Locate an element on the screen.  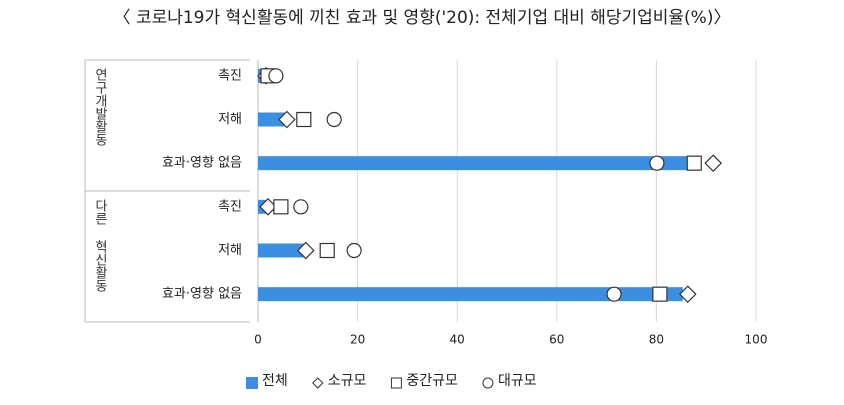
group-label: 연구개발활동 is located at coordinates (99, 107).